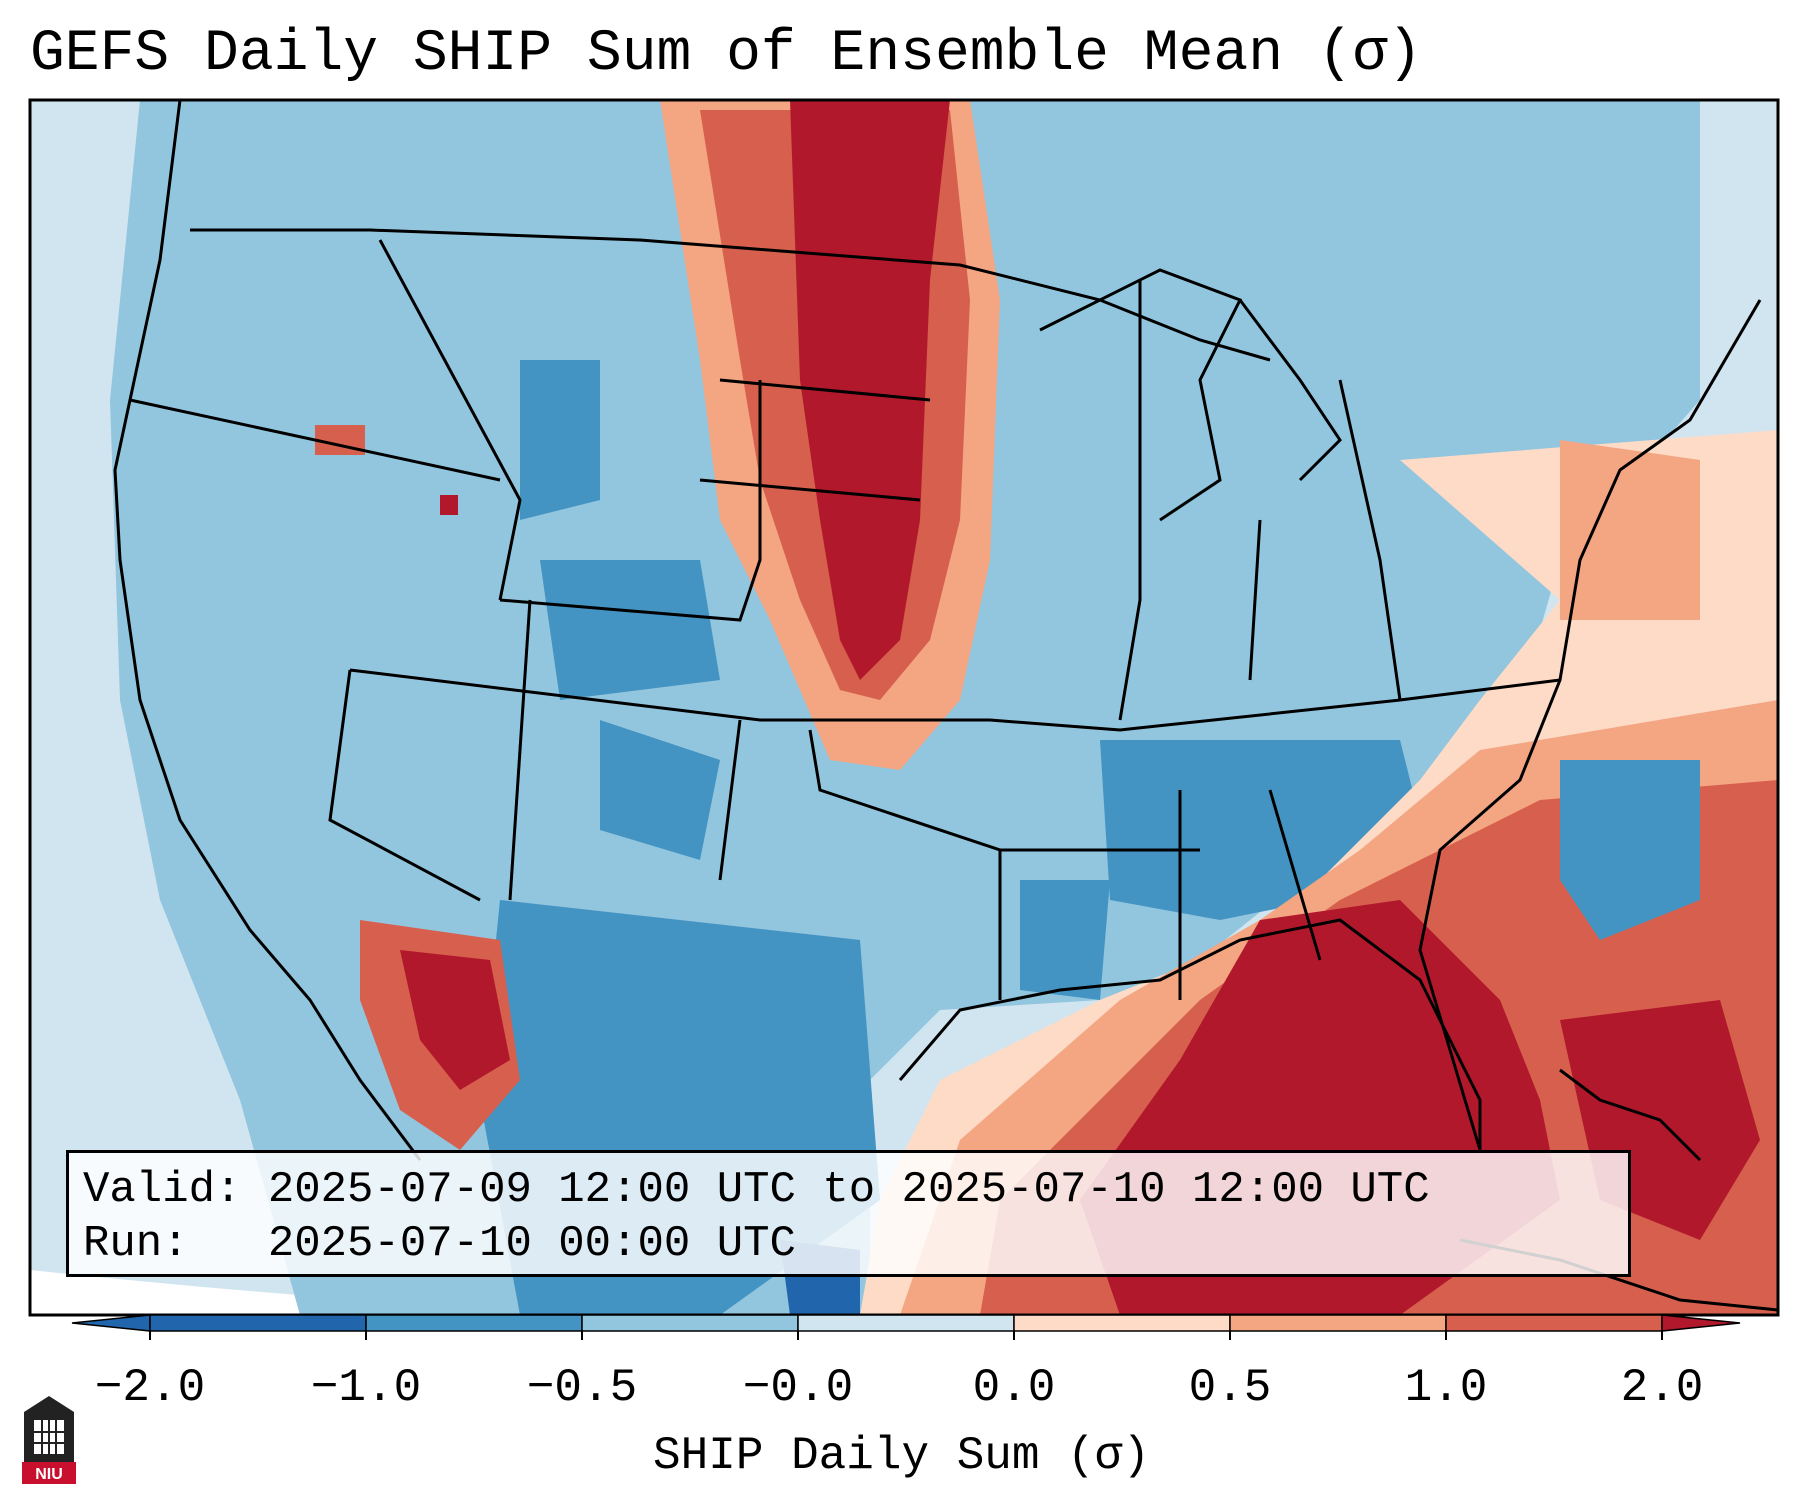 This screenshot has width=1803, height=1506. What do you see at coordinates (830, 435) in the screenshot?
I see `anomaly-plains-plume` at bounding box center [830, 435].